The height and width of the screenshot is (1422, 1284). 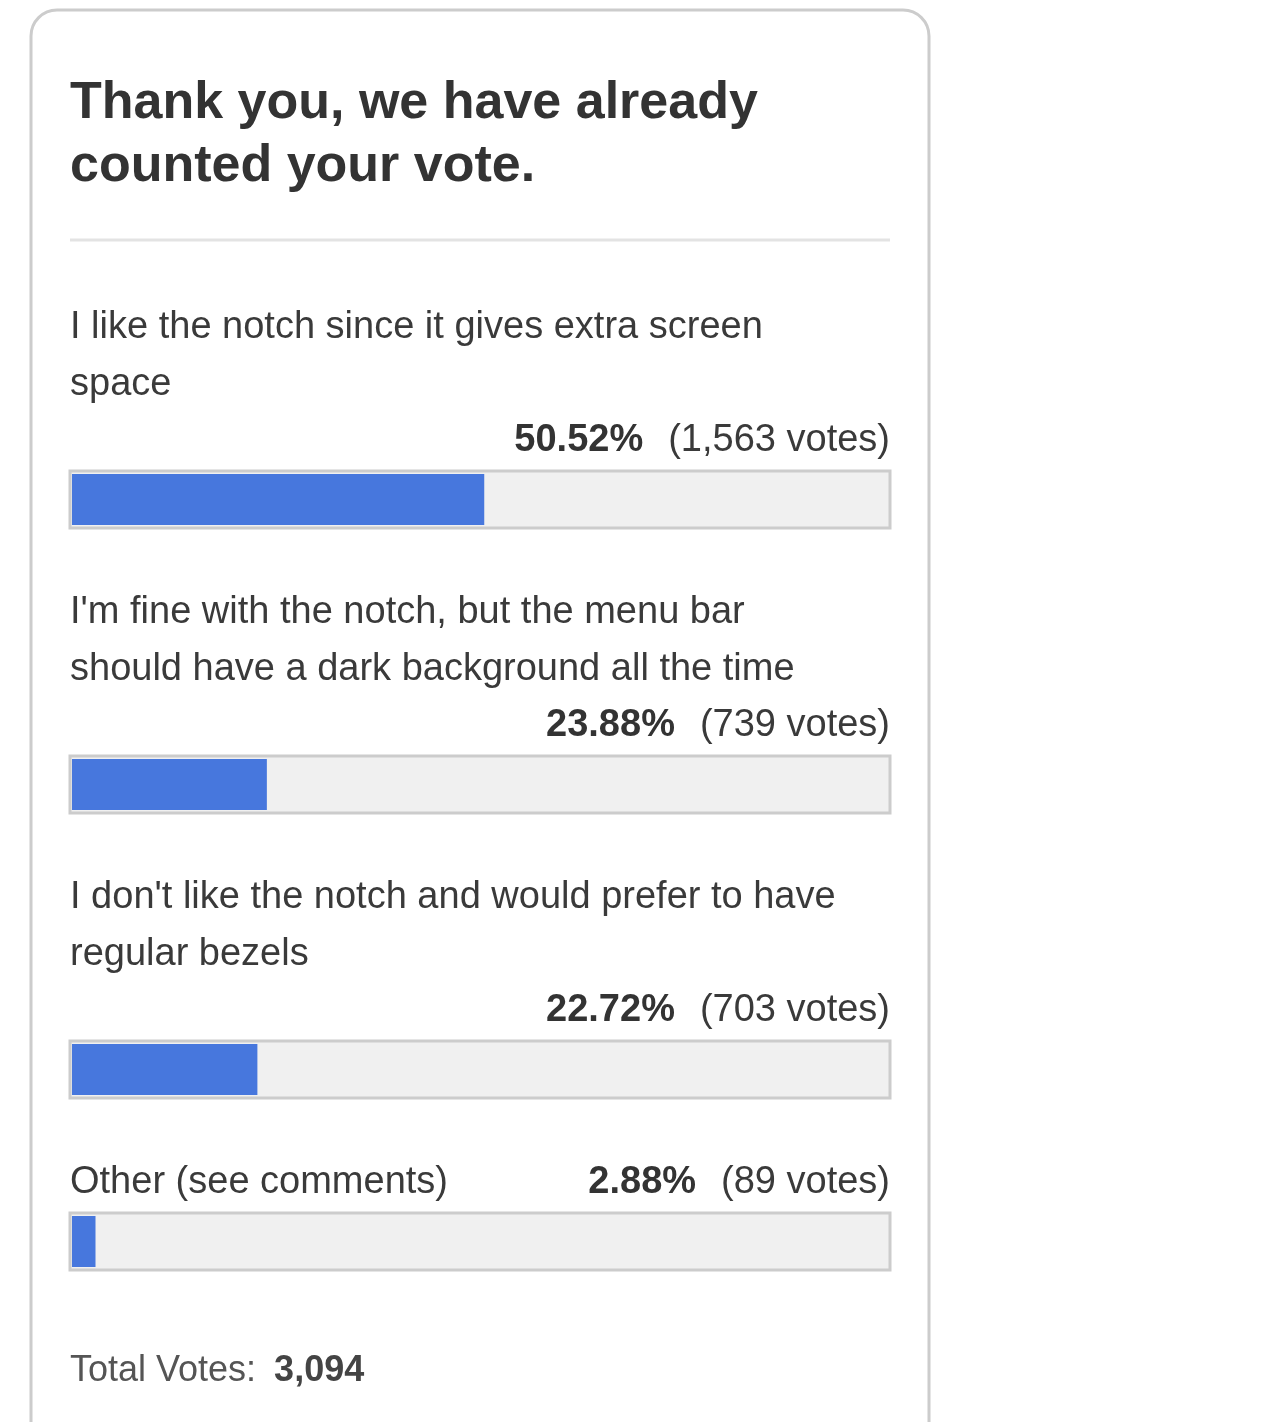 What do you see at coordinates (259, 1180) in the screenshot?
I see `y-tick-label: Other (see comments)` at bounding box center [259, 1180].